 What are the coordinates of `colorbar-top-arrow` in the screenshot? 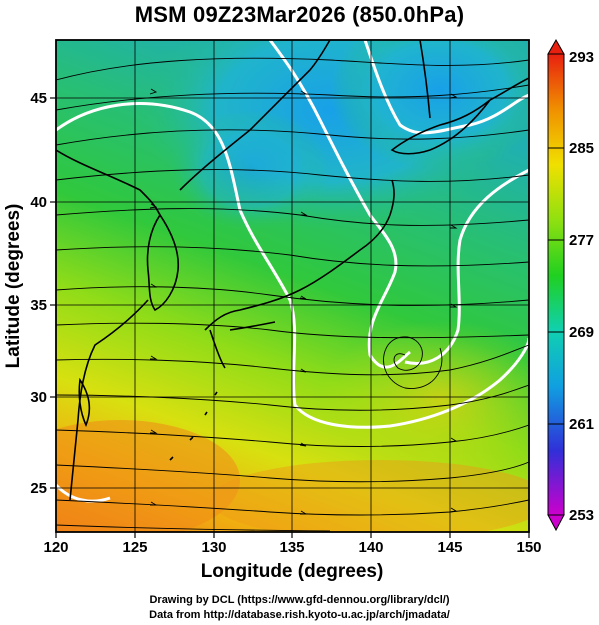 It's located at (556, 46).